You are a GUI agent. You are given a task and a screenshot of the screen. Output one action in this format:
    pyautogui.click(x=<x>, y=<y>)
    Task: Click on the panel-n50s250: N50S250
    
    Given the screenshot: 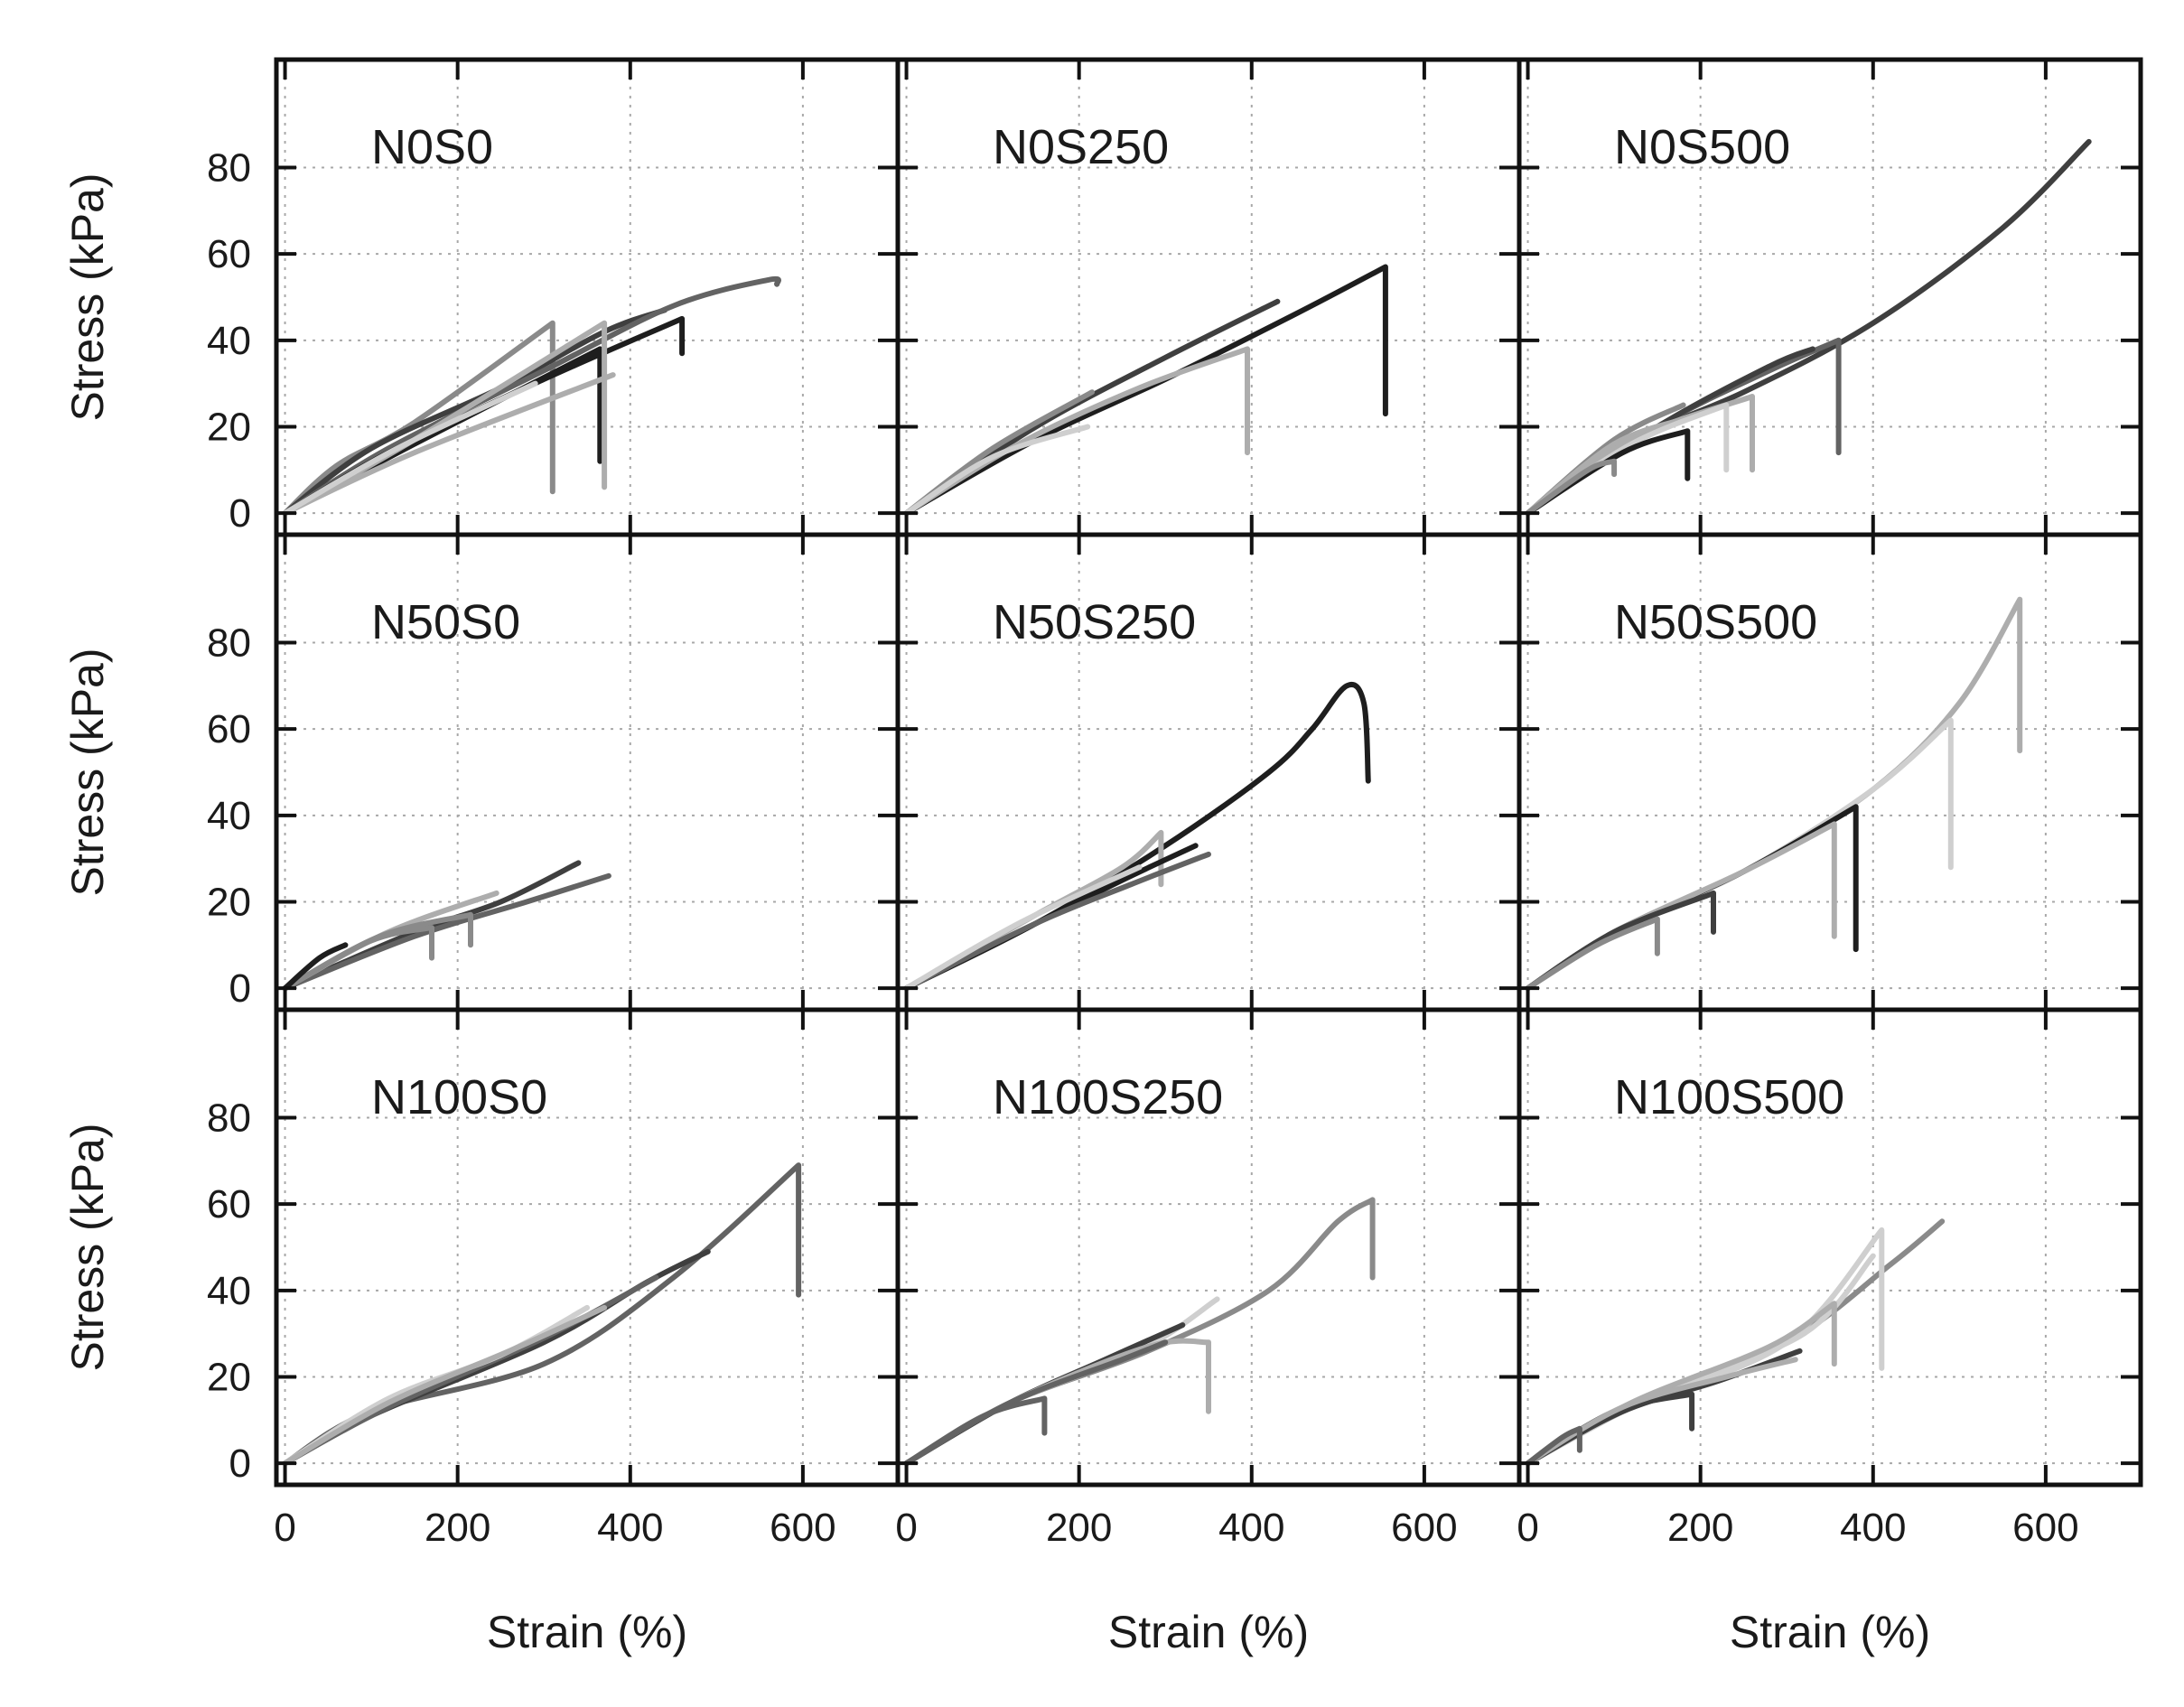 What is the action you would take?
    pyautogui.click(x=1208, y=772)
    